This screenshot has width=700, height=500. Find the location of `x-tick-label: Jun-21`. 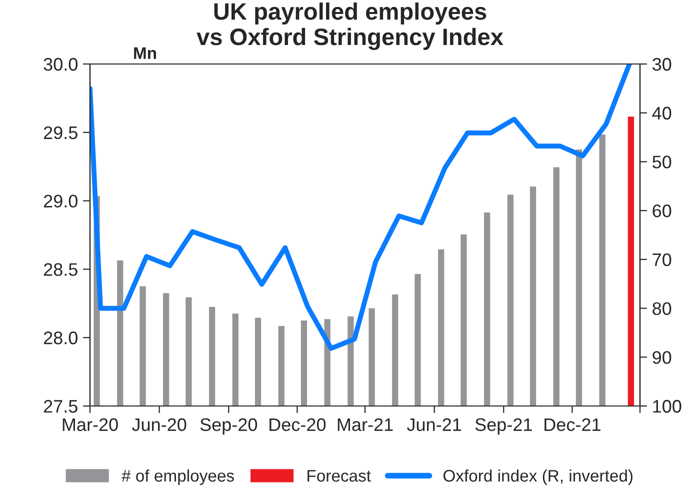

x-tick-label: Jun-21 is located at coordinates (434, 425).